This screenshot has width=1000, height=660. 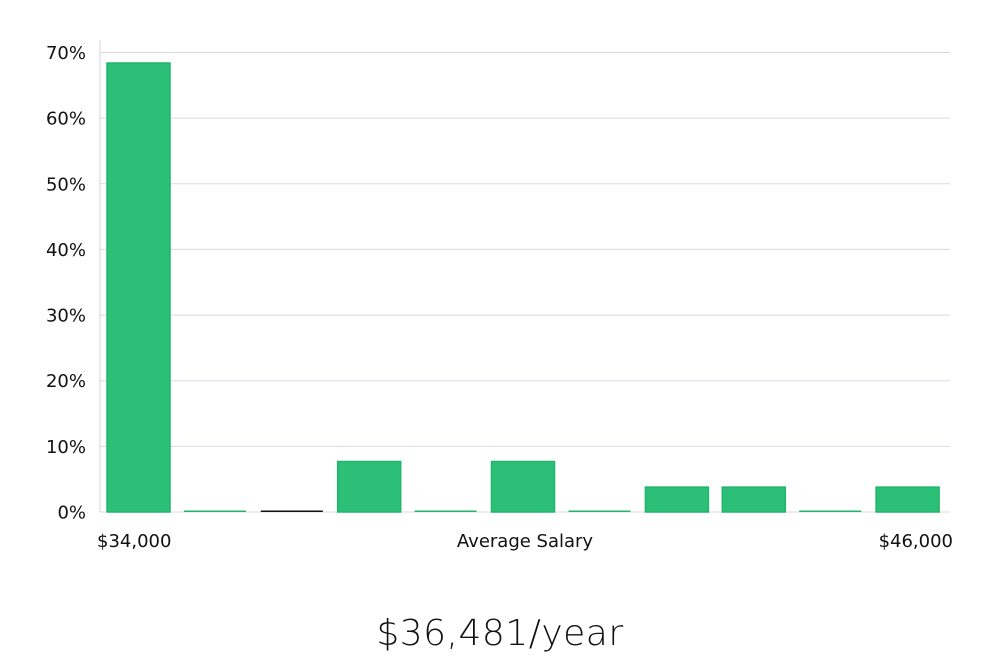 What do you see at coordinates (66, 250) in the screenshot?
I see `y-tick-label-40: 40%` at bounding box center [66, 250].